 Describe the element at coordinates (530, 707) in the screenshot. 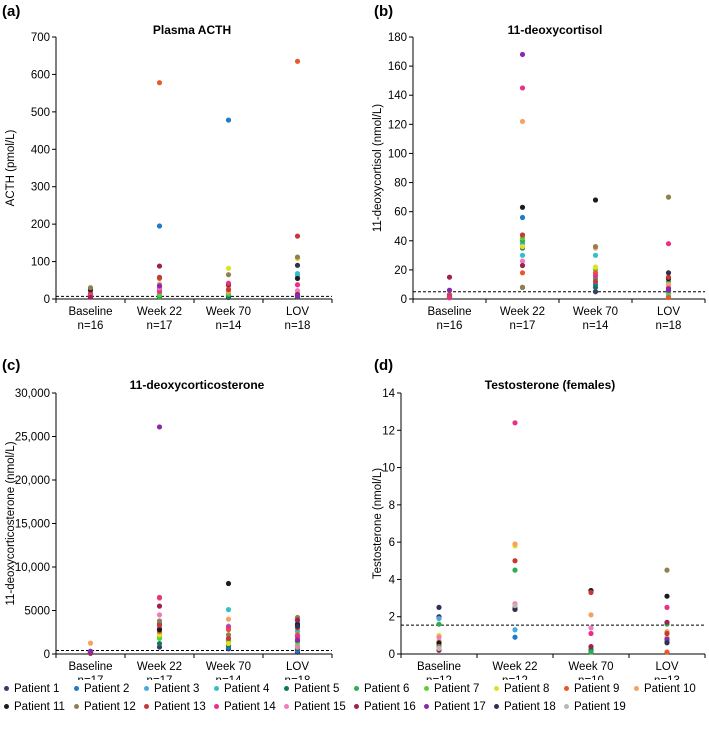

I see `legend-label: Patient 18` at that location.